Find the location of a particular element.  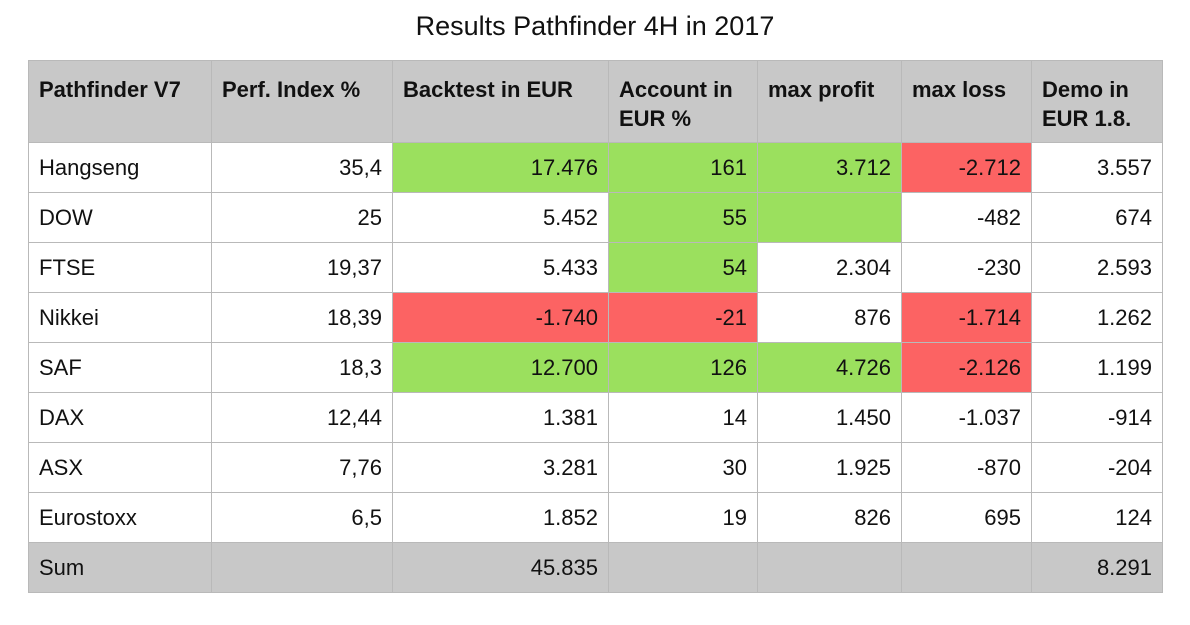

table-row: DOW 25 5.452 55 -482 674 is located at coordinates (595, 217).